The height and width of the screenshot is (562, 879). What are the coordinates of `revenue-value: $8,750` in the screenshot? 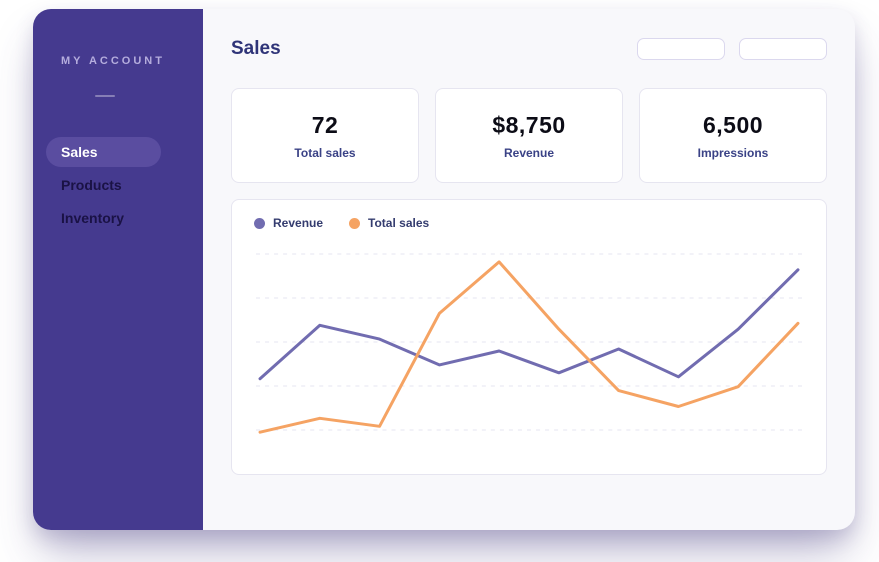 It's located at (529, 124).